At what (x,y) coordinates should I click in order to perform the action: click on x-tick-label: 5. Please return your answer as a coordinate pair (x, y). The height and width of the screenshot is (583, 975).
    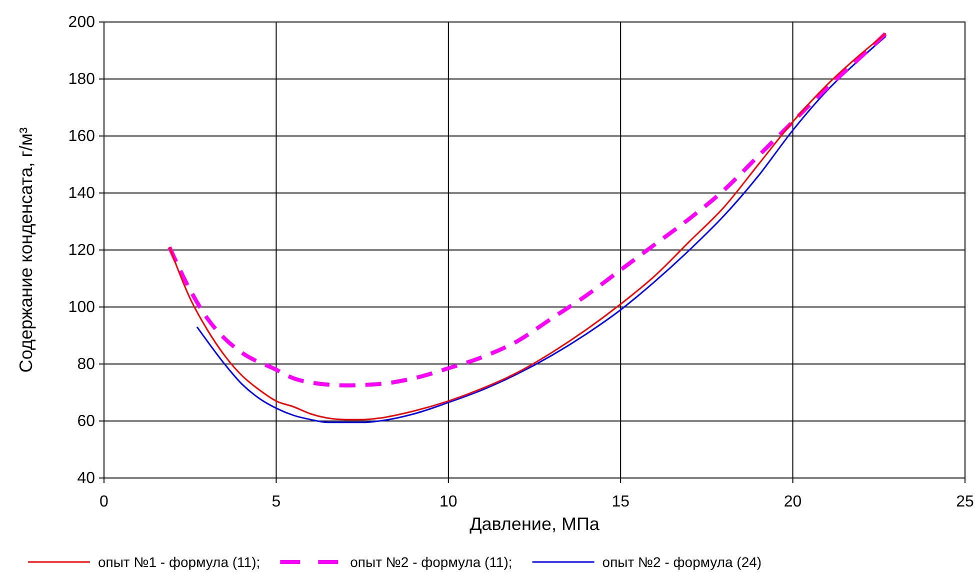
    Looking at the image, I should click on (276, 501).